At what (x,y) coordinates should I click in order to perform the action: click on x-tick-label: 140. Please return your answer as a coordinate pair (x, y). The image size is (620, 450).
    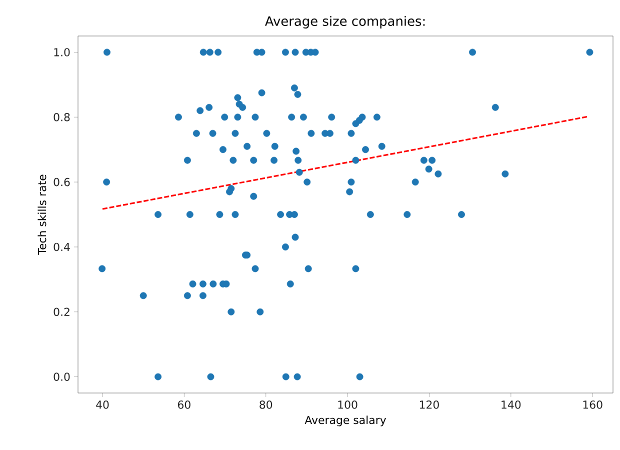
    Looking at the image, I should click on (511, 404).